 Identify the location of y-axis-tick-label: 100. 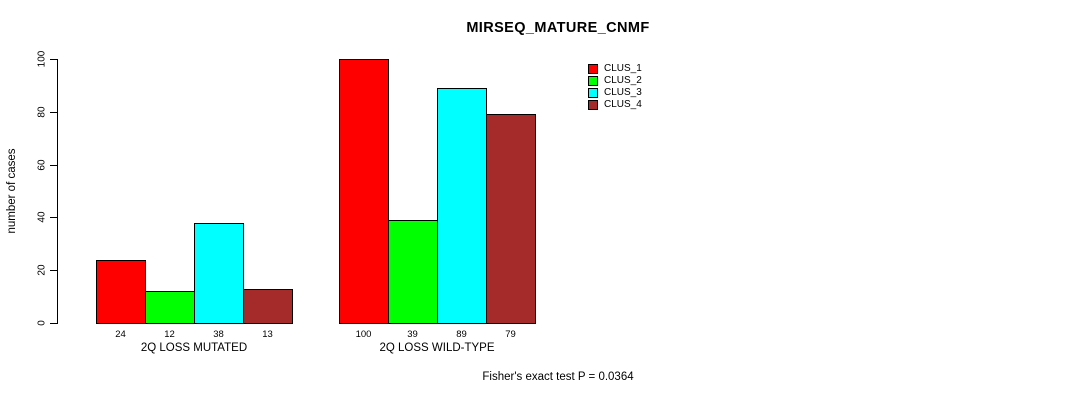
(42, 59).